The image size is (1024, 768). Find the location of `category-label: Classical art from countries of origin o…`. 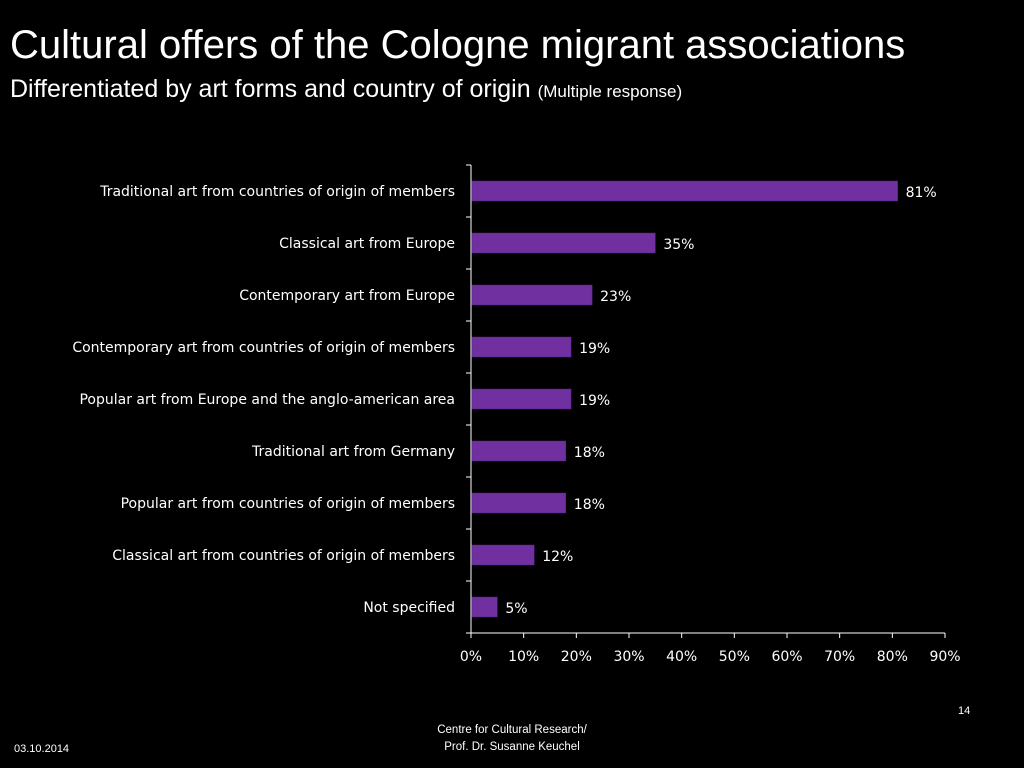

category-label: Classical art from countries of origin o… is located at coordinates (283, 556).